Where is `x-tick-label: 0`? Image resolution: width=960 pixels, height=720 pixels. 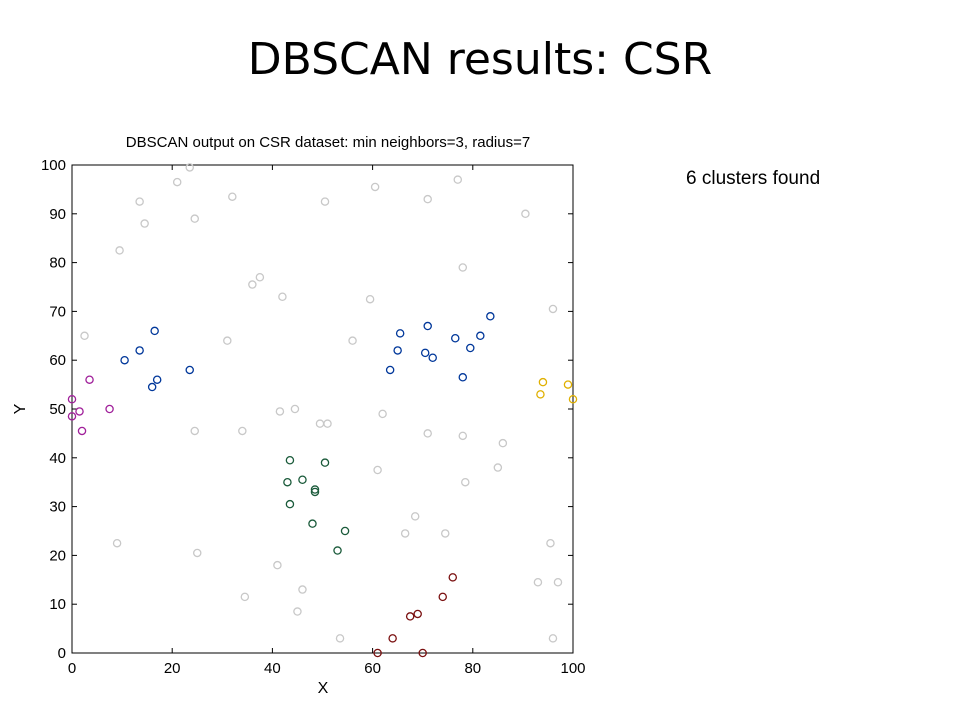 x-tick-label: 0 is located at coordinates (72, 668).